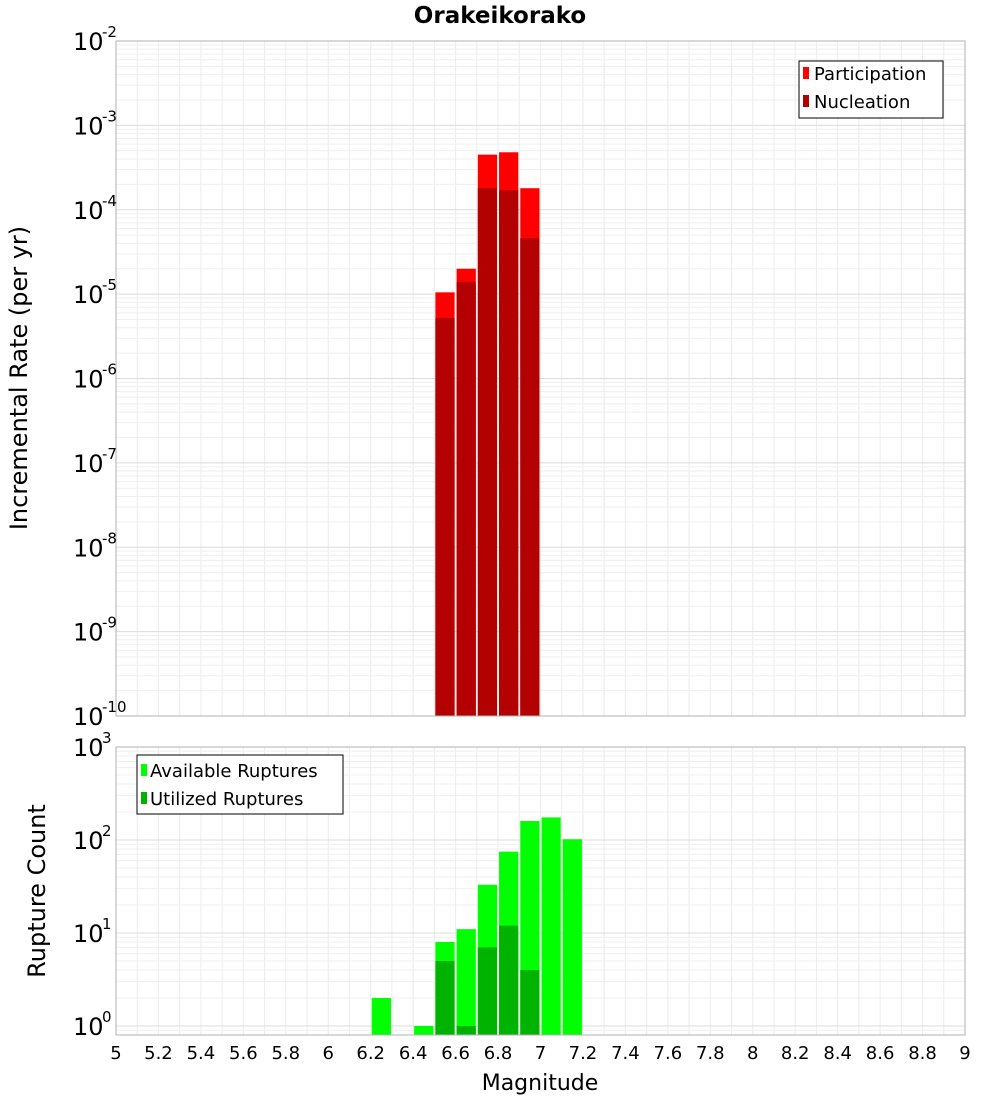  Describe the element at coordinates (870, 74) in the screenshot. I see `legend-label-participation: Participation` at that location.